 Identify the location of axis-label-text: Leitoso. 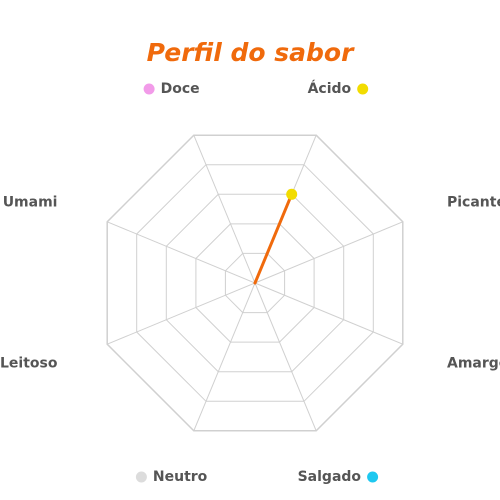
(29, 363).